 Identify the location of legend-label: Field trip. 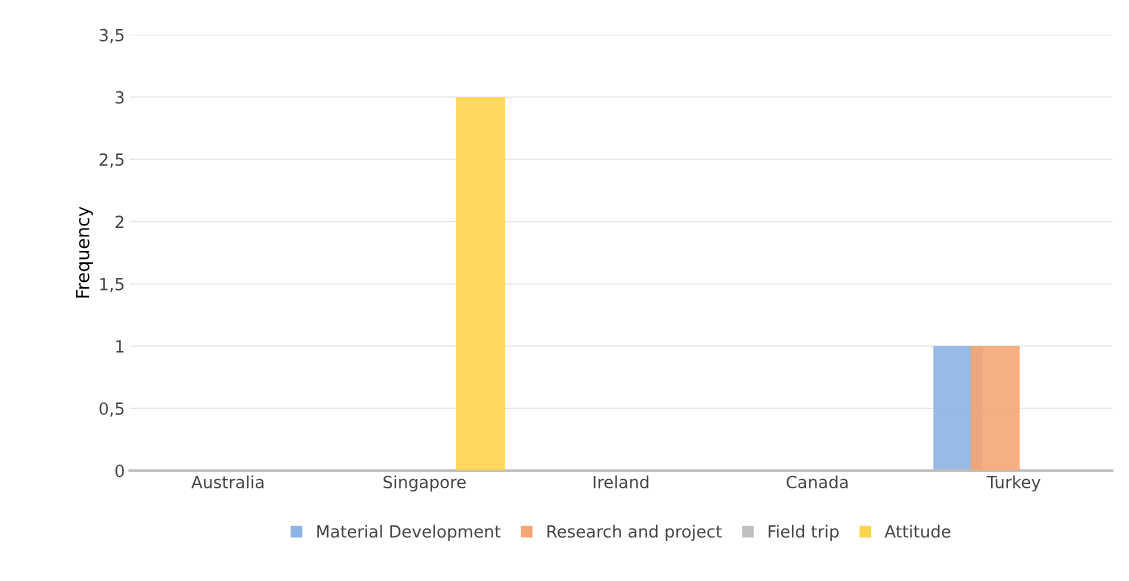
(803, 532).